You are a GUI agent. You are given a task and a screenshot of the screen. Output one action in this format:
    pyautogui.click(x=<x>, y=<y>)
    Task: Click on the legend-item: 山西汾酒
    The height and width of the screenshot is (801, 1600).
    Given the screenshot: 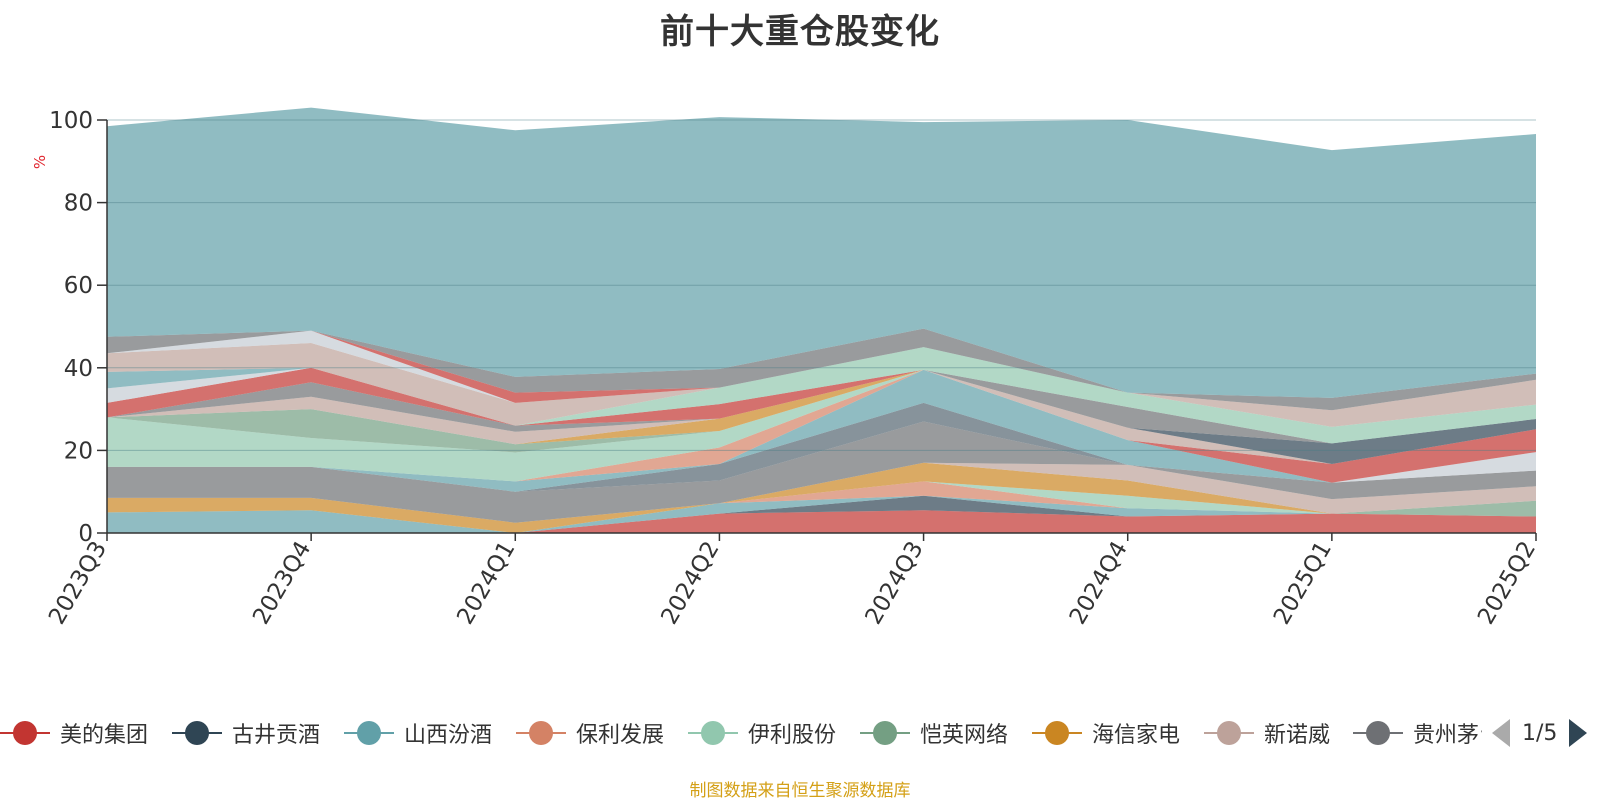 What is the action you would take?
    pyautogui.click(x=418, y=733)
    